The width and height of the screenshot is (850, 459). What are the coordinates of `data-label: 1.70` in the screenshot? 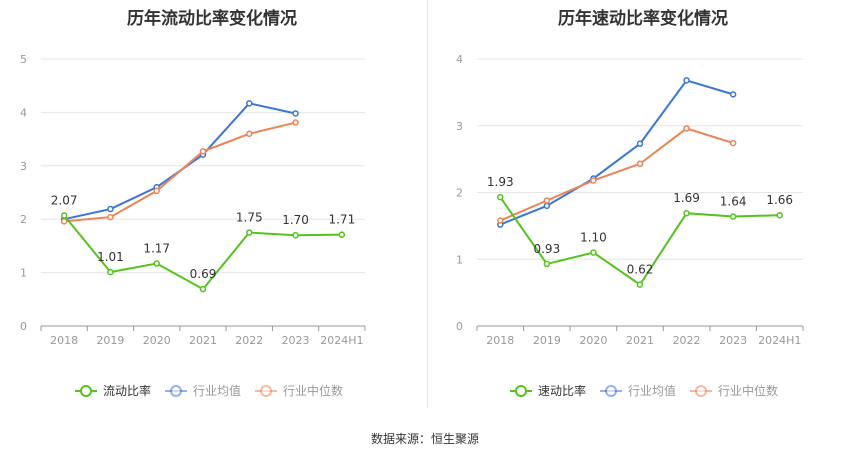 It's located at (295, 220).